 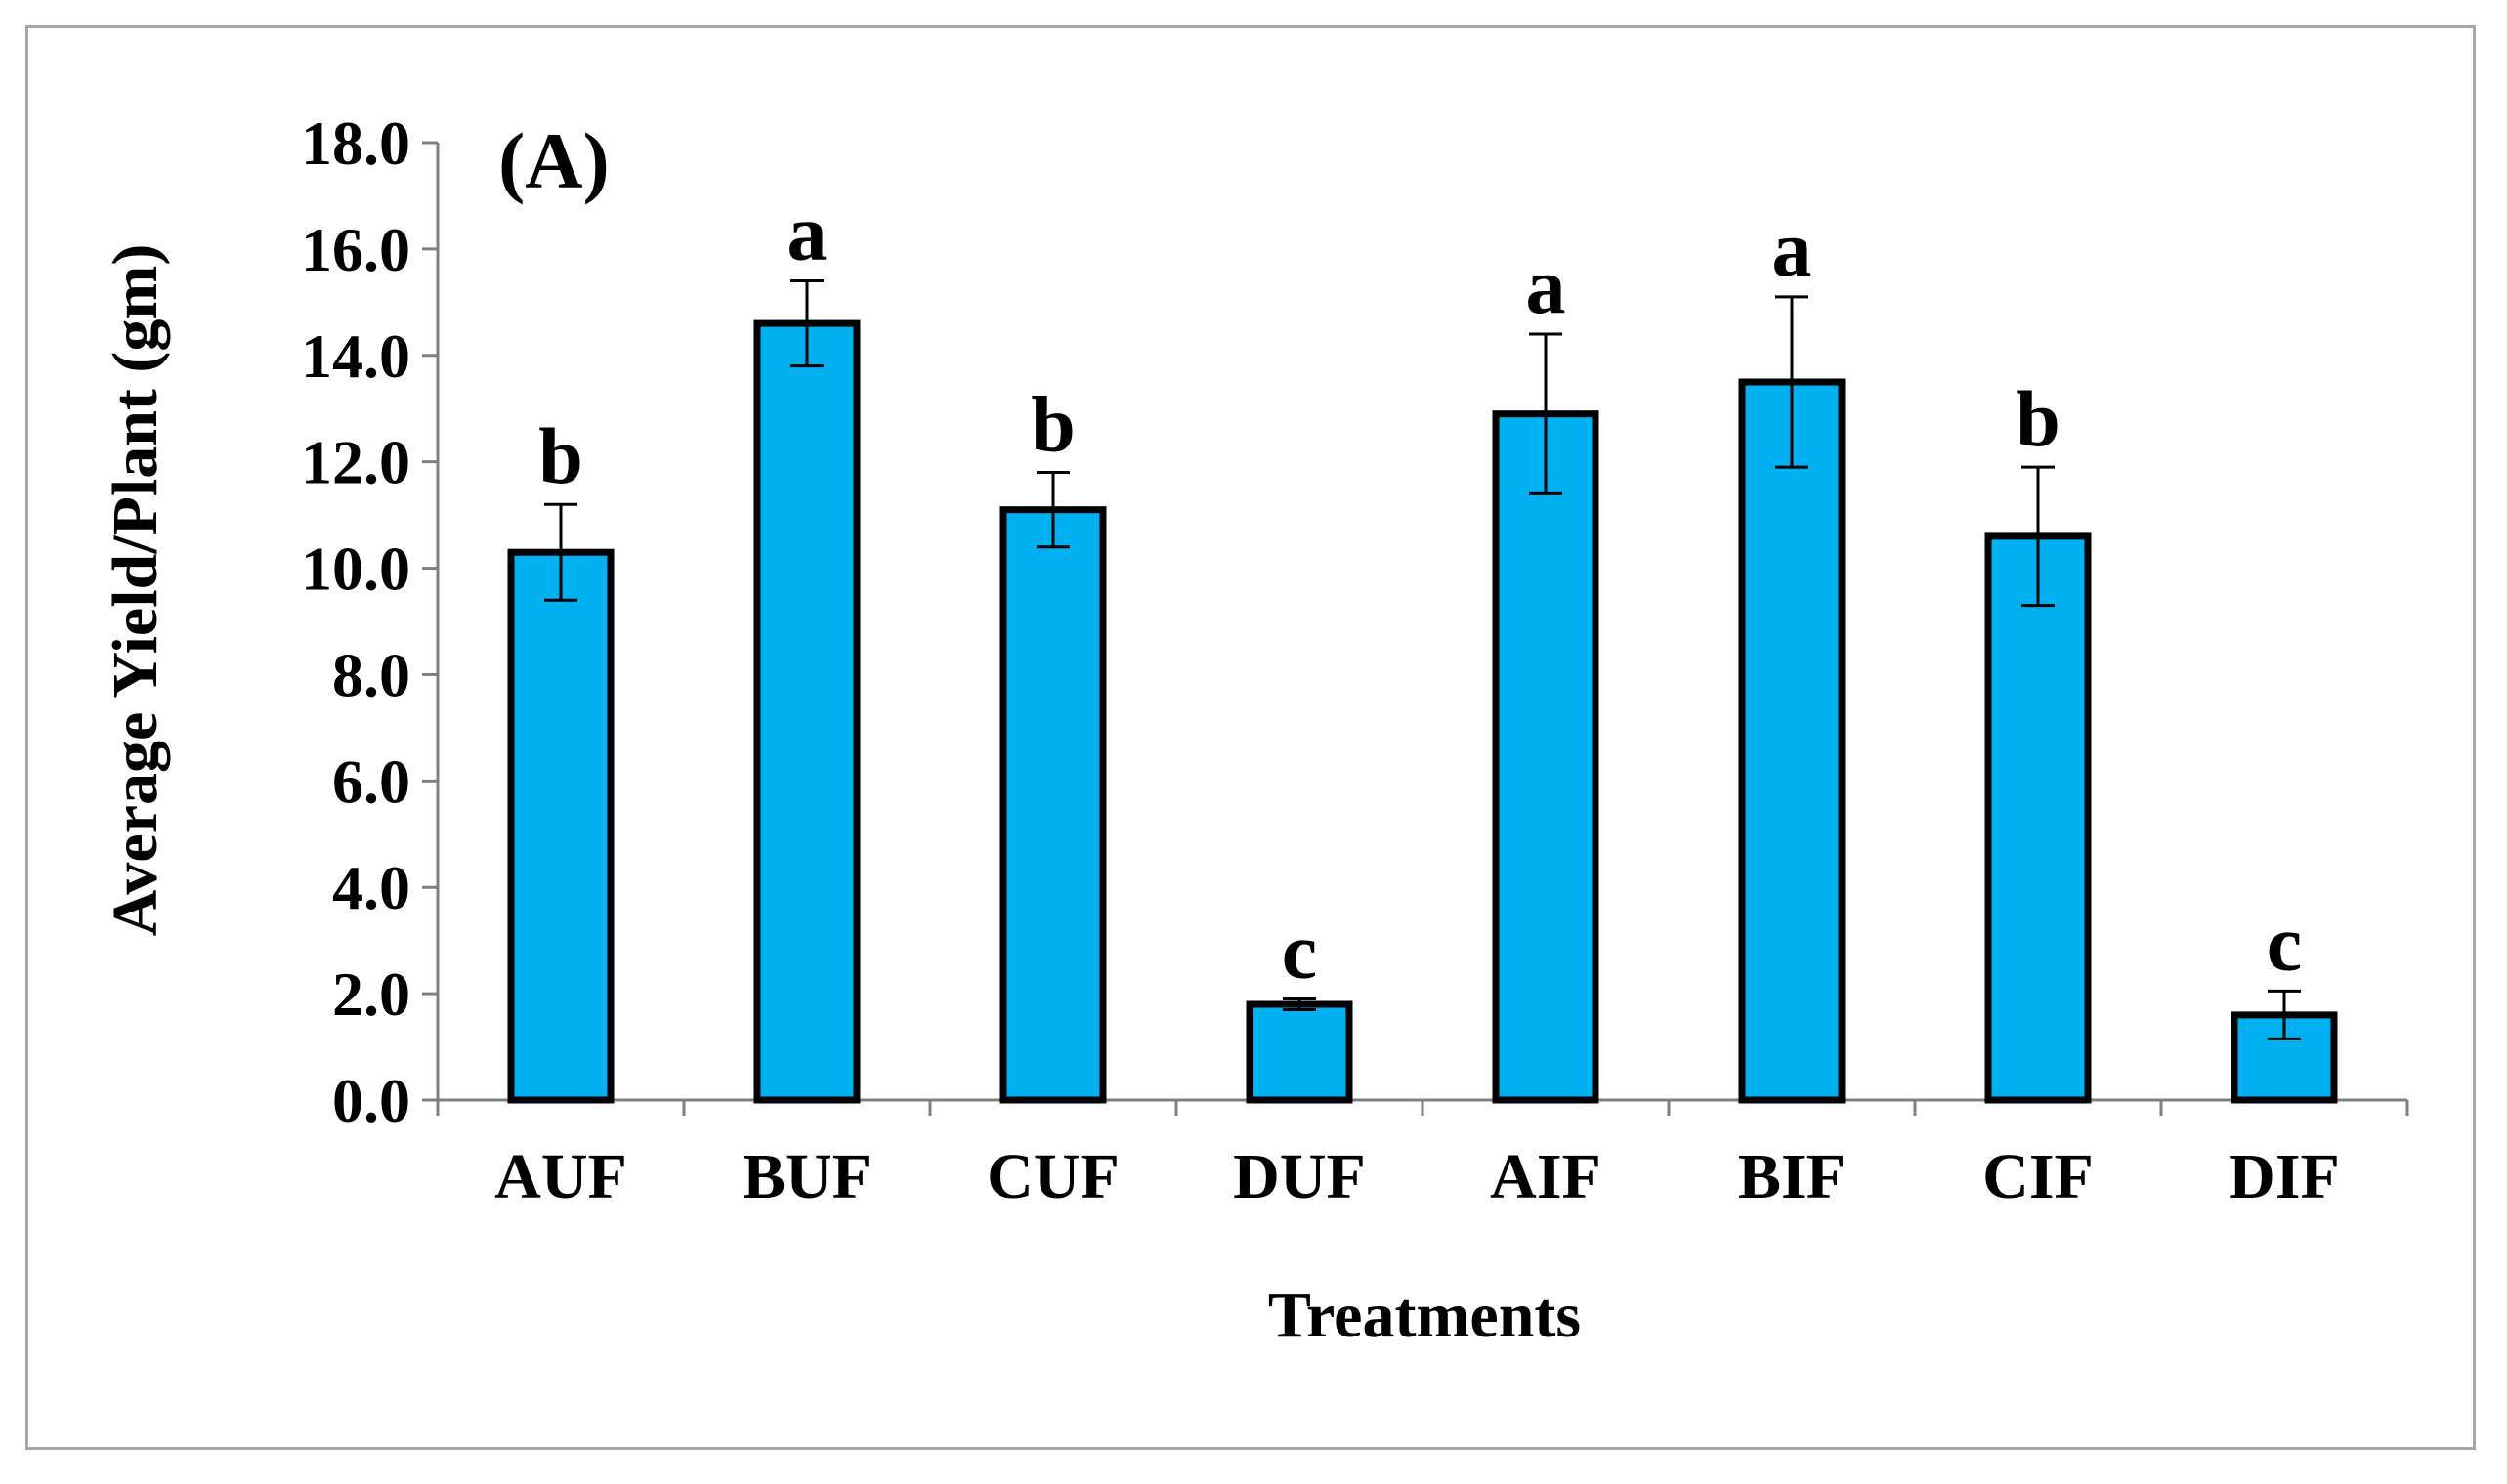 I want to click on panel-label: (A), so click(x=554, y=160).